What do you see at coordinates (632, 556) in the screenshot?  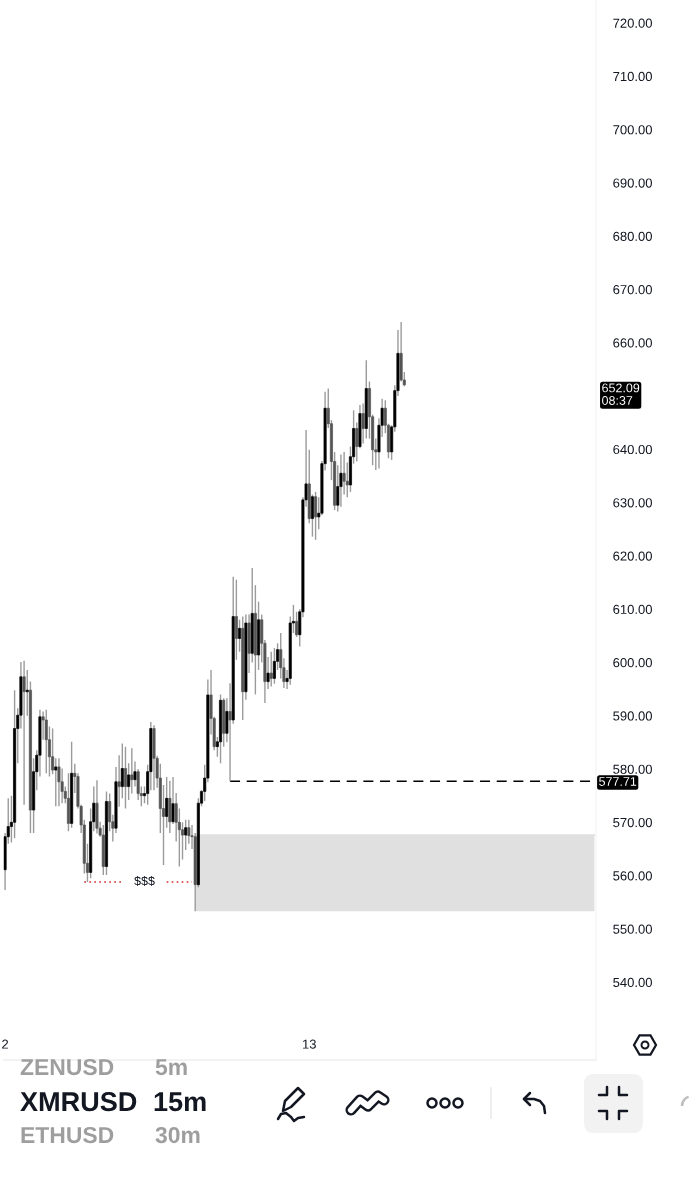 I see `y-tick-label: 620.00` at bounding box center [632, 556].